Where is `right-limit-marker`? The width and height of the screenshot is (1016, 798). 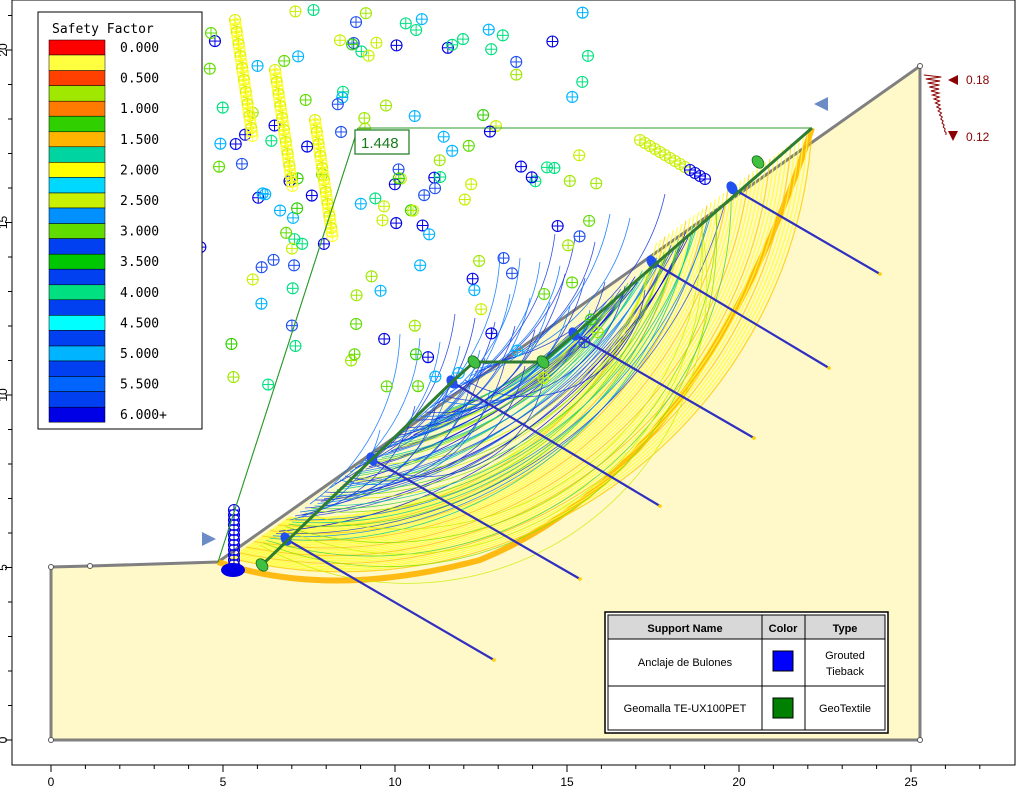
right-limit-marker is located at coordinates (821, 104).